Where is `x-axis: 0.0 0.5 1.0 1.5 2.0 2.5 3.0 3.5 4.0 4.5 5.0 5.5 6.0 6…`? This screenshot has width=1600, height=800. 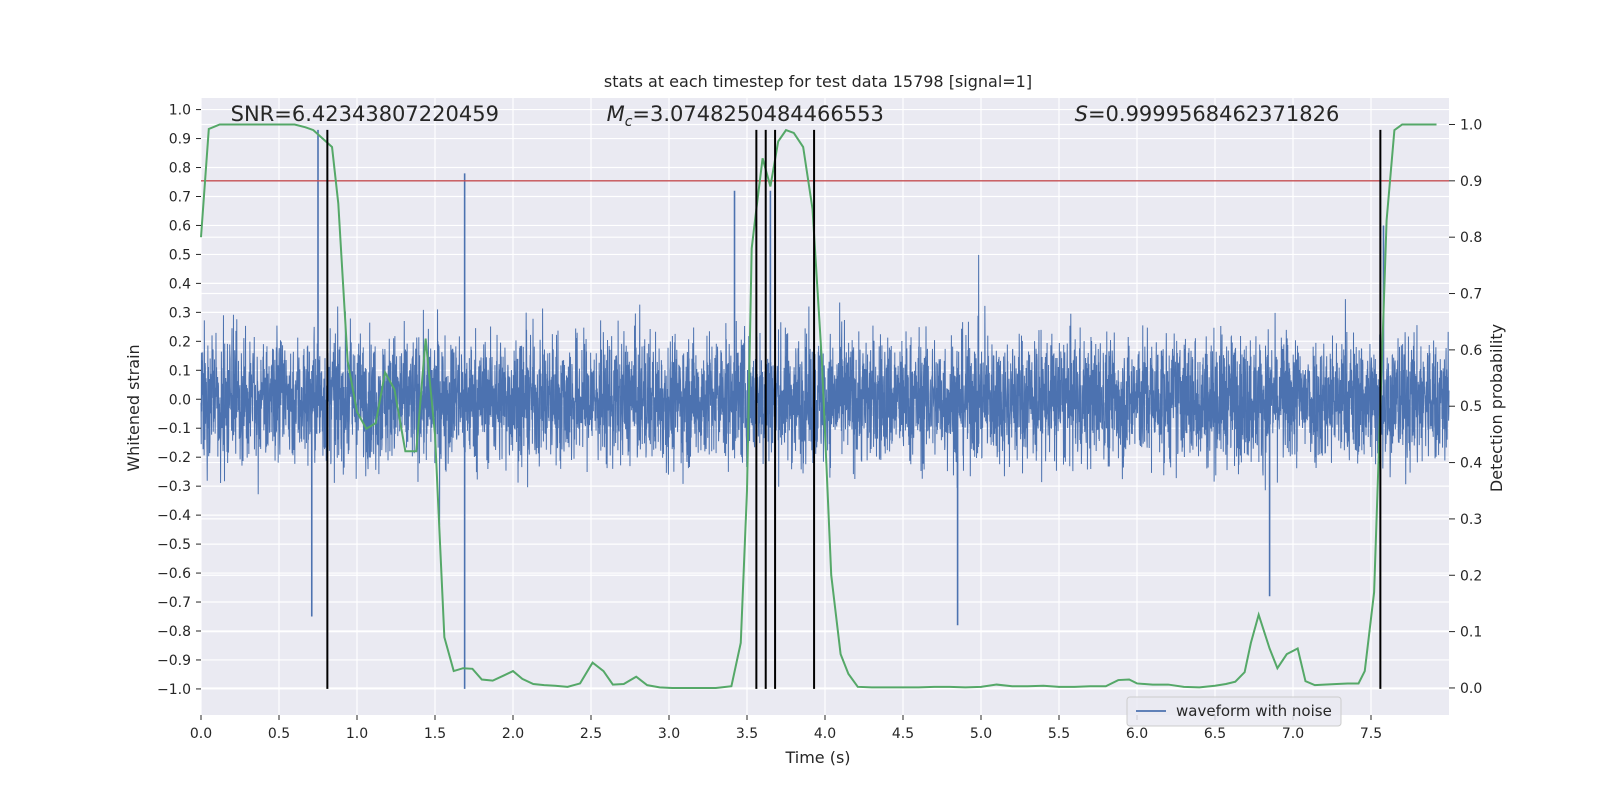
x-axis: 0.0 0.5 1.0 1.5 2.0 2.5 3.0 3.5 4.0 4.5 5.0 5.5 6.0 6… is located at coordinates (786, 728).